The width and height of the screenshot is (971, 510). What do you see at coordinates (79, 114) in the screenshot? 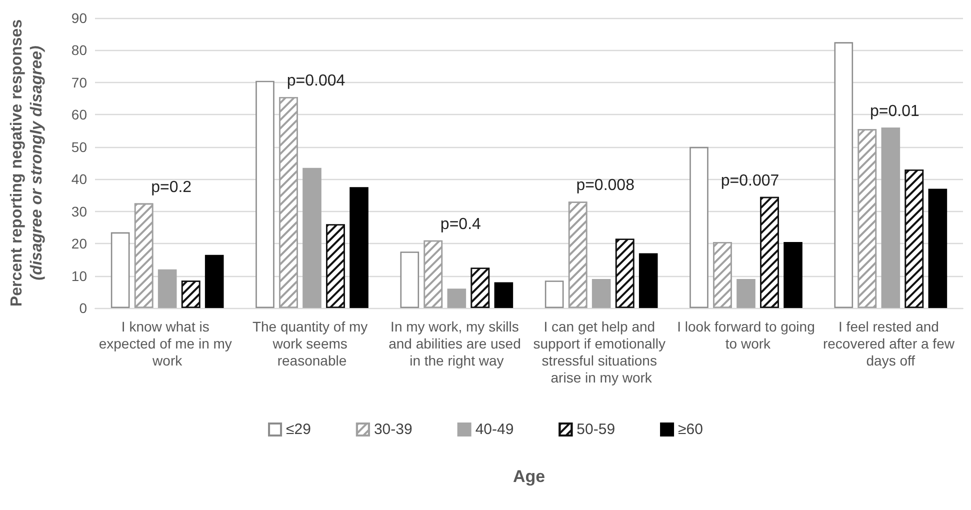
I see `y-tick-label: 60` at bounding box center [79, 114].